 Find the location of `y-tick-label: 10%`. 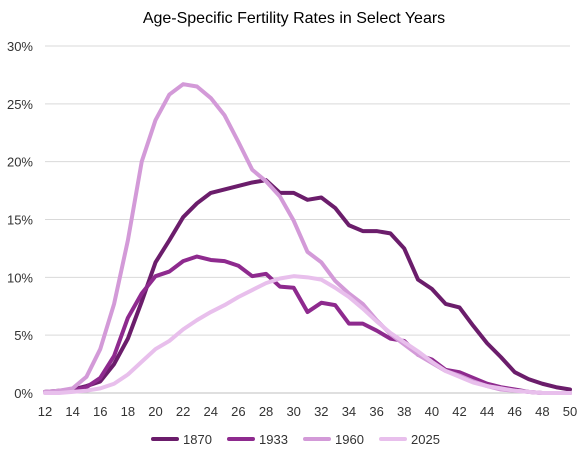

y-tick-label: 10% is located at coordinates (20, 277).